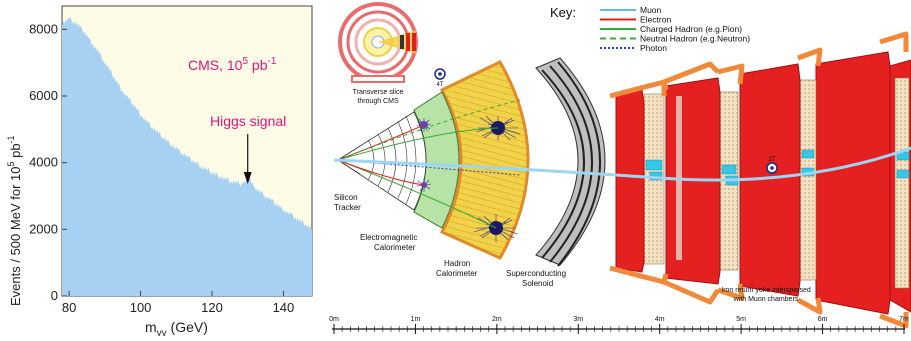  What do you see at coordinates (484, 160) in the screenshot?
I see `hadron-calorimeter` at bounding box center [484, 160].